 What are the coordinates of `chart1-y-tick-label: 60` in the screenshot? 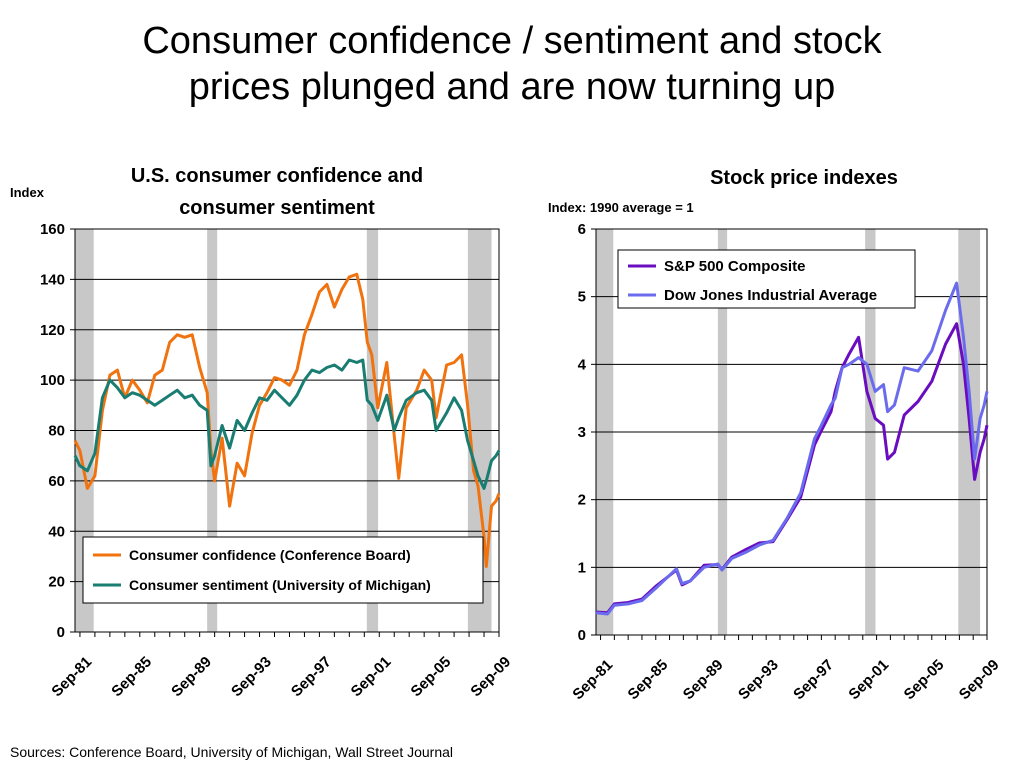 It's located at (56, 481).